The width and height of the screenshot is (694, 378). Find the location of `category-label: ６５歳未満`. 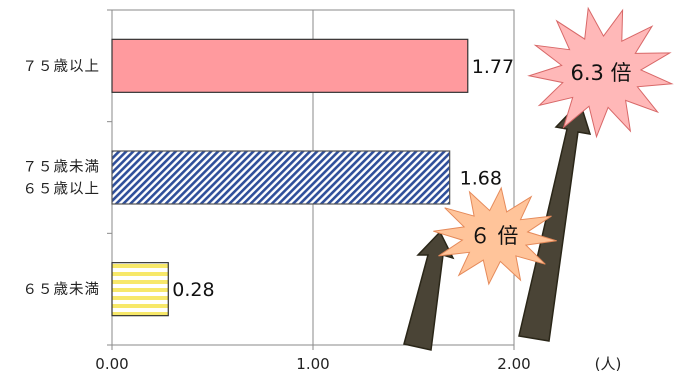

category-label: ６５歳未満 is located at coordinates (62, 289).